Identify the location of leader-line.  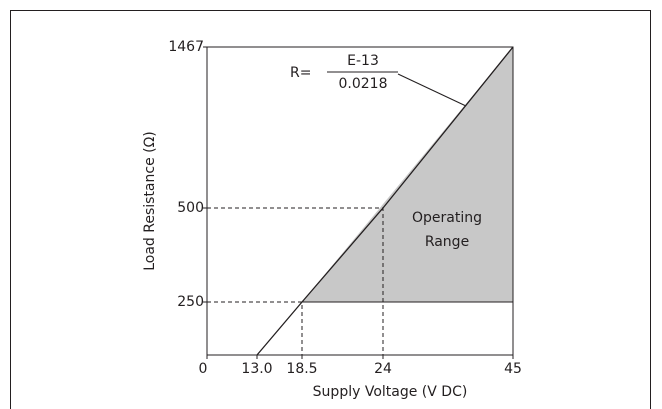
(432, 90).